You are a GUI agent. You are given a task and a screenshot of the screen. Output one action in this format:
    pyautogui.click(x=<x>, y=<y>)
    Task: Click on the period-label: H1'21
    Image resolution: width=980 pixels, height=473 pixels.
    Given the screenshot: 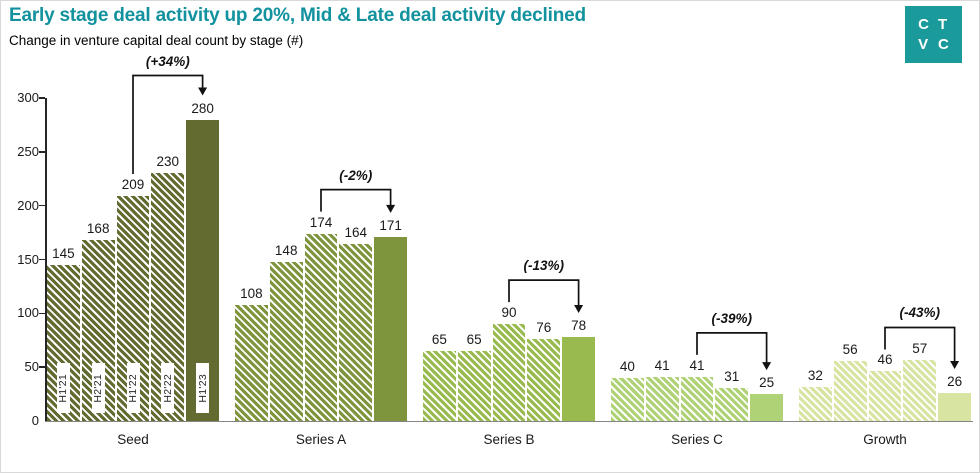 What is the action you would take?
    pyautogui.click(x=63, y=388)
    